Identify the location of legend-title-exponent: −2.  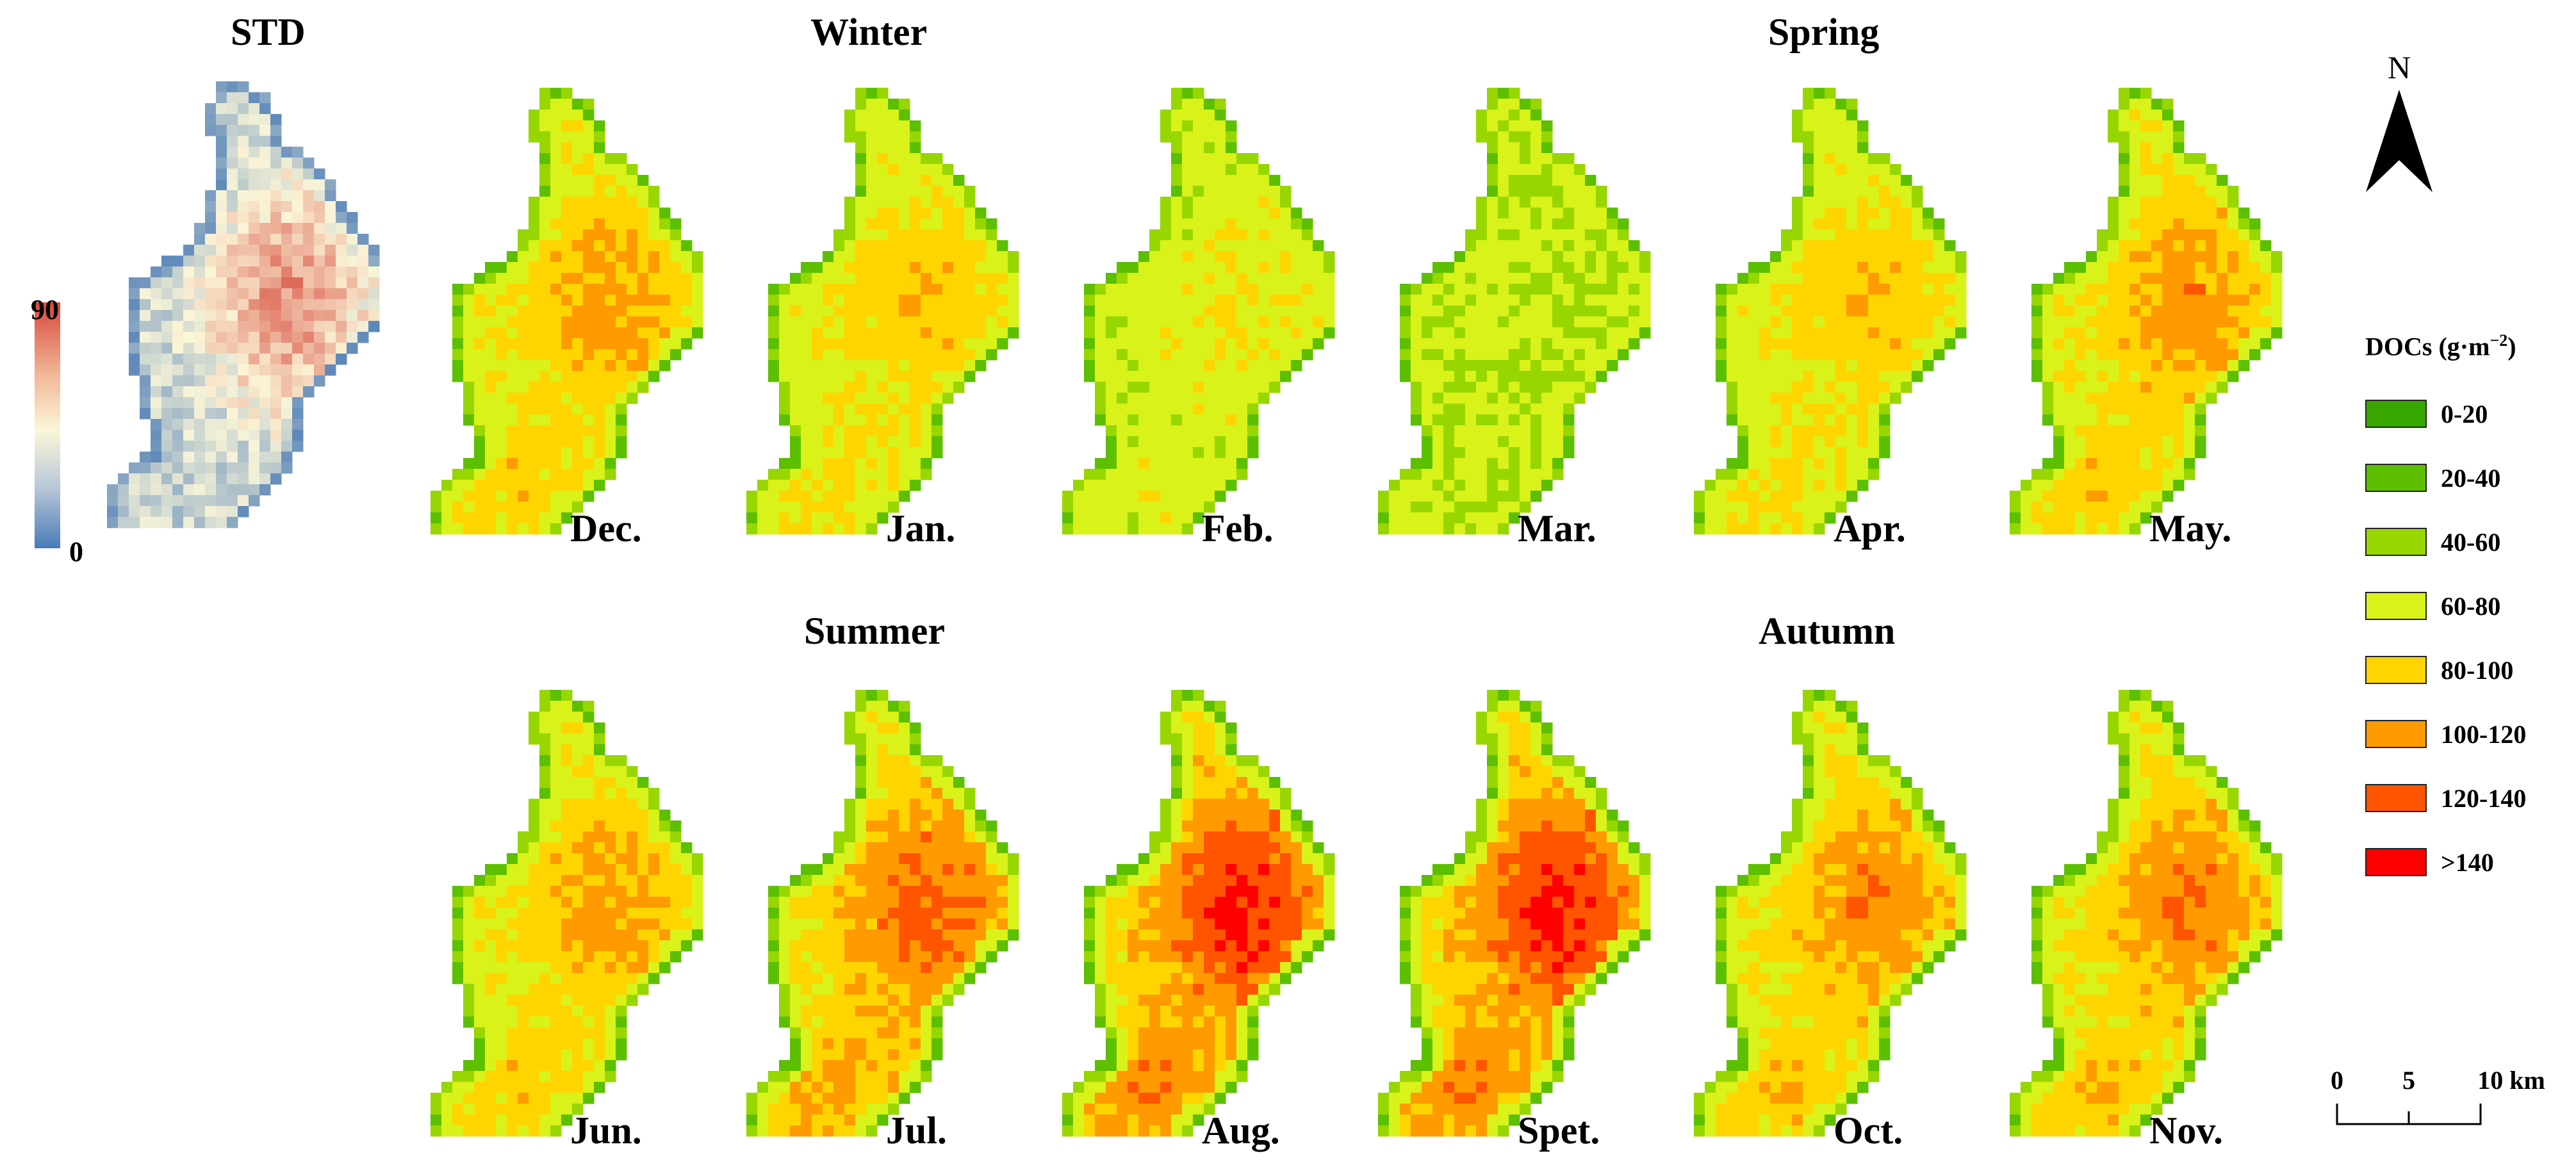
(2499, 340).